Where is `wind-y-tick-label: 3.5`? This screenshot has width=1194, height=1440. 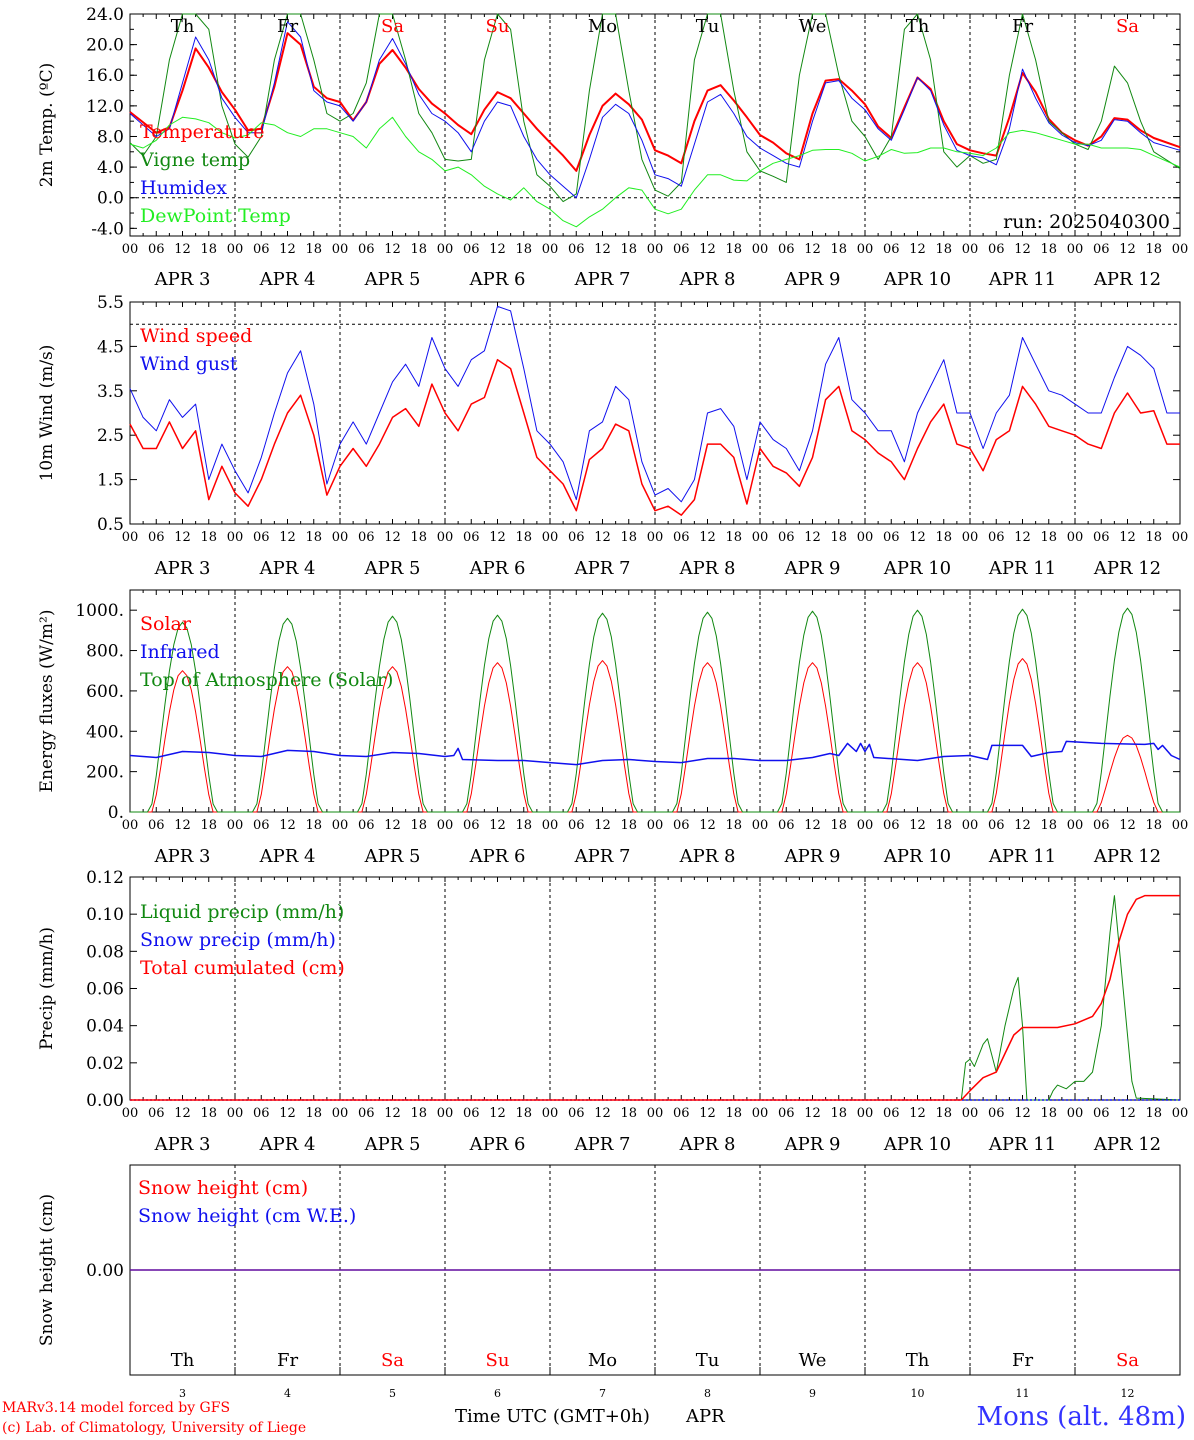
wind-y-tick-label: 3.5 is located at coordinates (110, 392).